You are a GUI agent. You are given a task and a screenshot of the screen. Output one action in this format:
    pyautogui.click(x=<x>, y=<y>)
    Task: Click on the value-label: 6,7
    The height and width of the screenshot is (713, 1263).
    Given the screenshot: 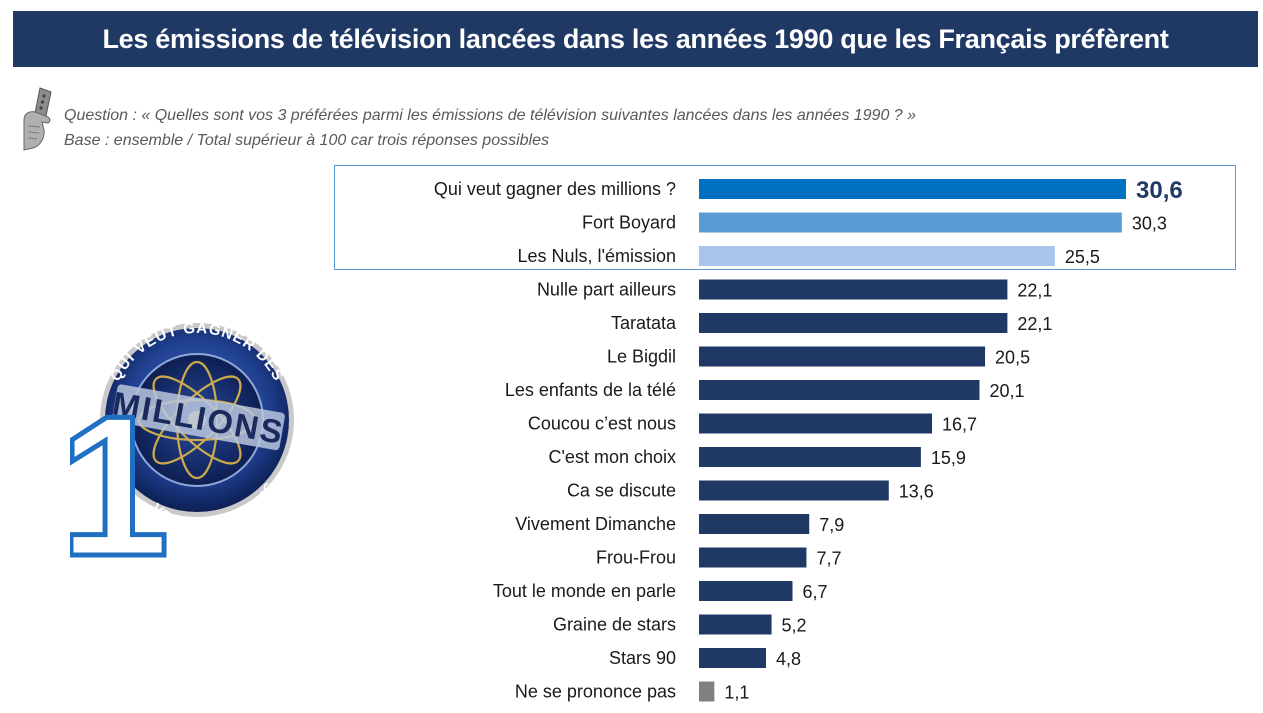 What is the action you would take?
    pyautogui.click(x=814, y=592)
    